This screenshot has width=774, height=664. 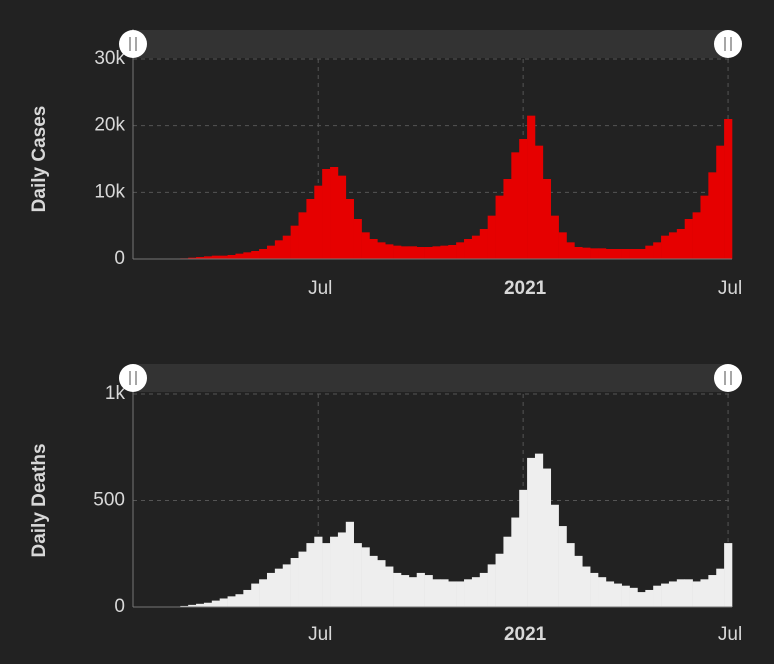 I want to click on y-tick-label: 500, so click(x=109, y=500).